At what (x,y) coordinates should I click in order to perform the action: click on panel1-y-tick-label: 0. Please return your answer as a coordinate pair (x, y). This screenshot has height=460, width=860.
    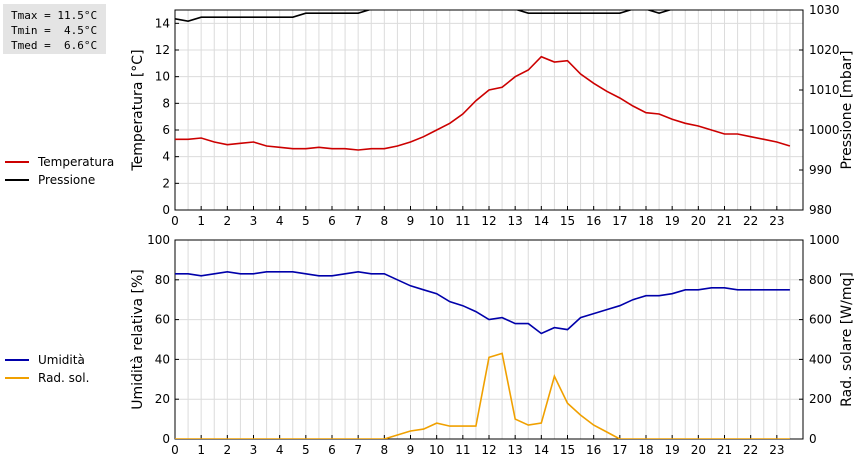
    Looking at the image, I should click on (166, 210).